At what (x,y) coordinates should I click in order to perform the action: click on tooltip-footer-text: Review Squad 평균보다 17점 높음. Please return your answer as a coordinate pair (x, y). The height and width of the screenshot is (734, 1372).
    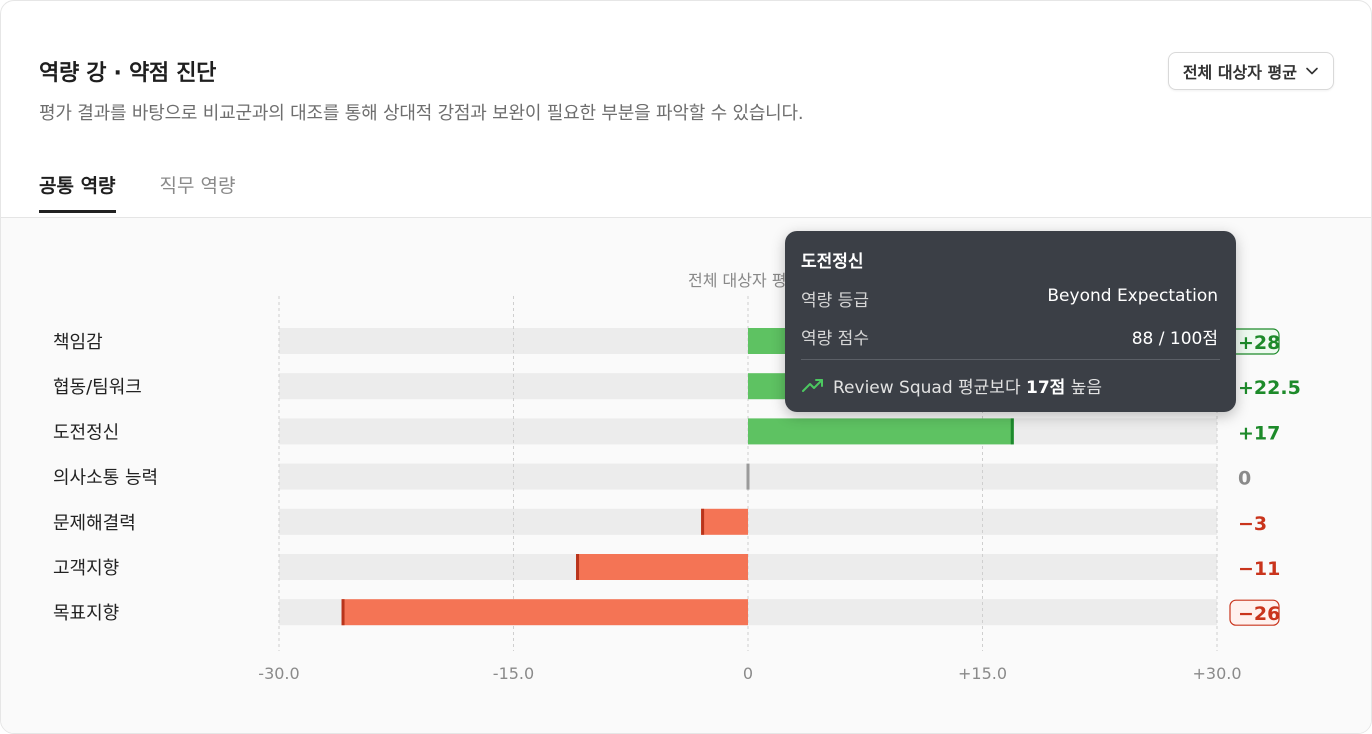
    Looking at the image, I should click on (967, 385).